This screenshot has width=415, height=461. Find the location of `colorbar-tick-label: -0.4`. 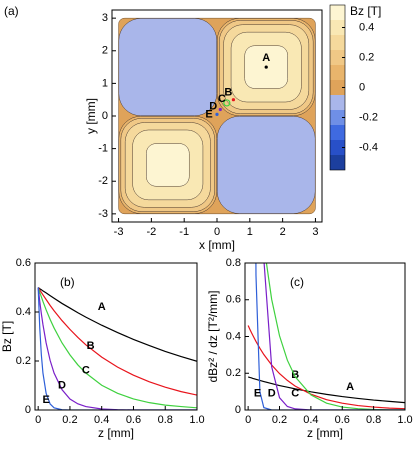

colorbar-tick-label: -0.4 is located at coordinates (368, 147).